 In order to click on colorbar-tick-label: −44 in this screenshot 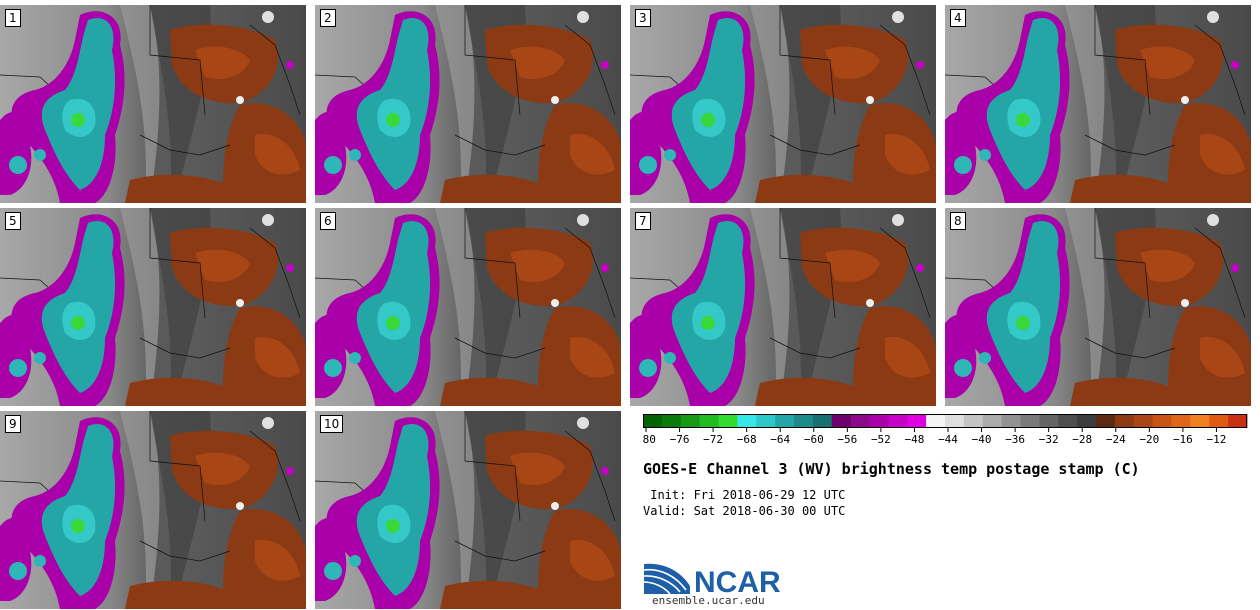, I will do `click(948, 439)`.